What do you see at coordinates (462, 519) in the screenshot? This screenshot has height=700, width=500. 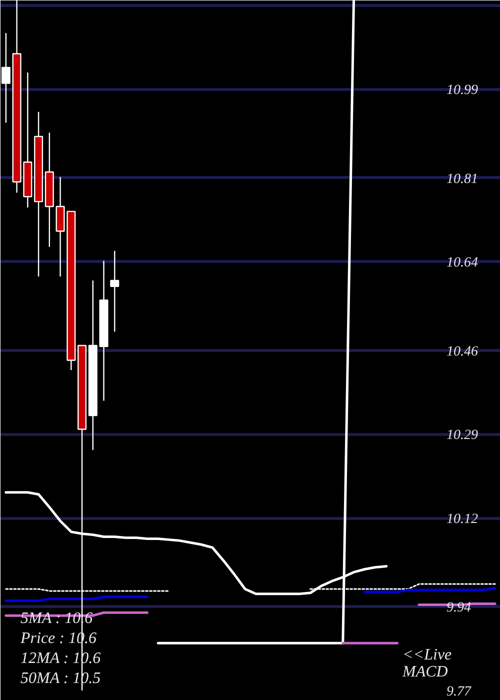 I see `y-tick-label: 10.12` at bounding box center [462, 519].